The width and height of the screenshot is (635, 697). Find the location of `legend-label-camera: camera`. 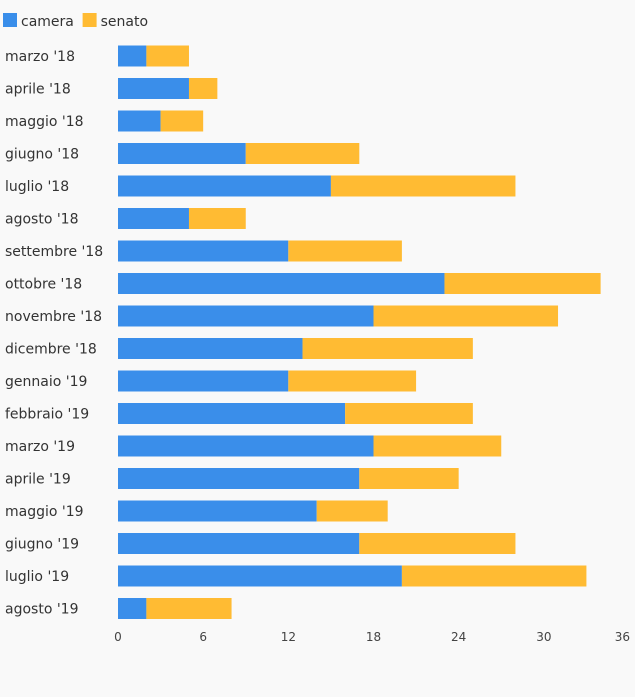

legend-label-camera: camera is located at coordinates (47, 22).